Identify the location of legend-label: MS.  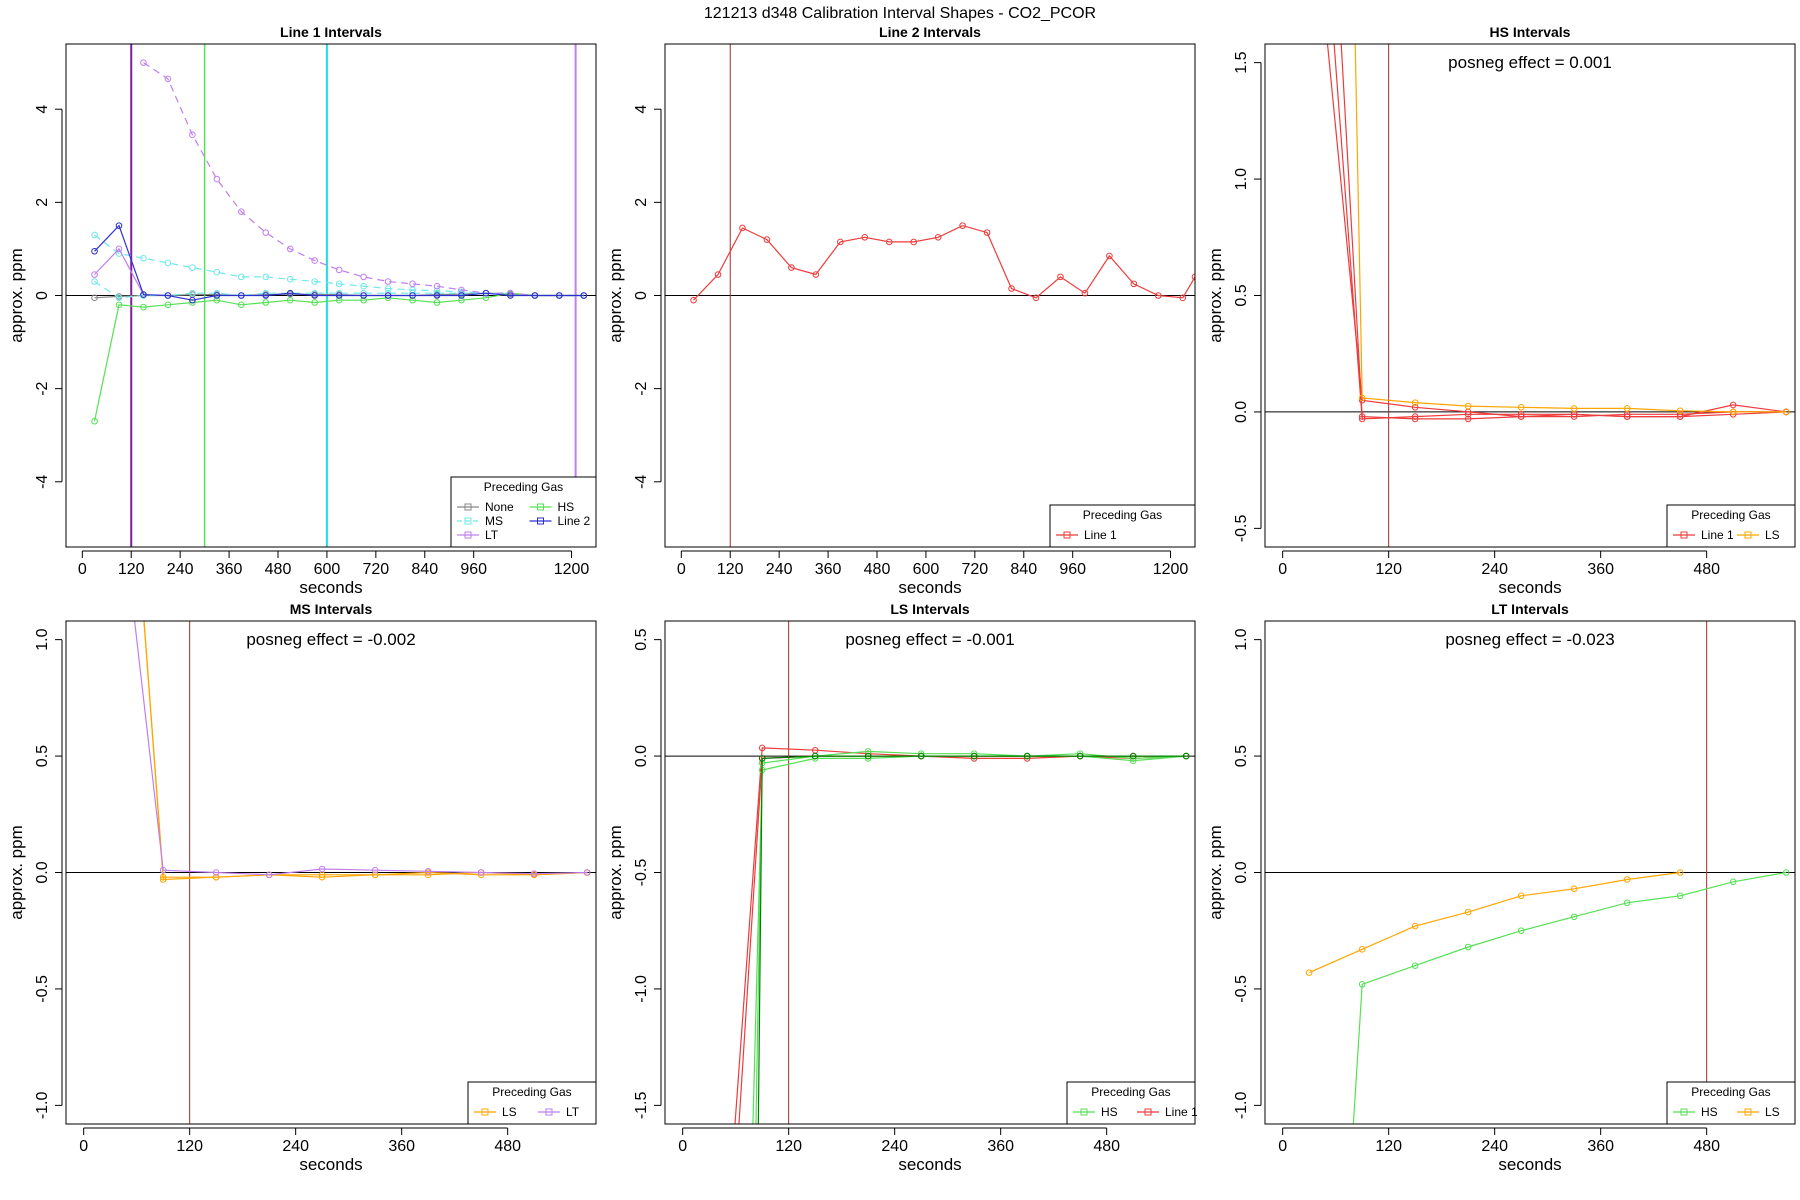
(494, 521).